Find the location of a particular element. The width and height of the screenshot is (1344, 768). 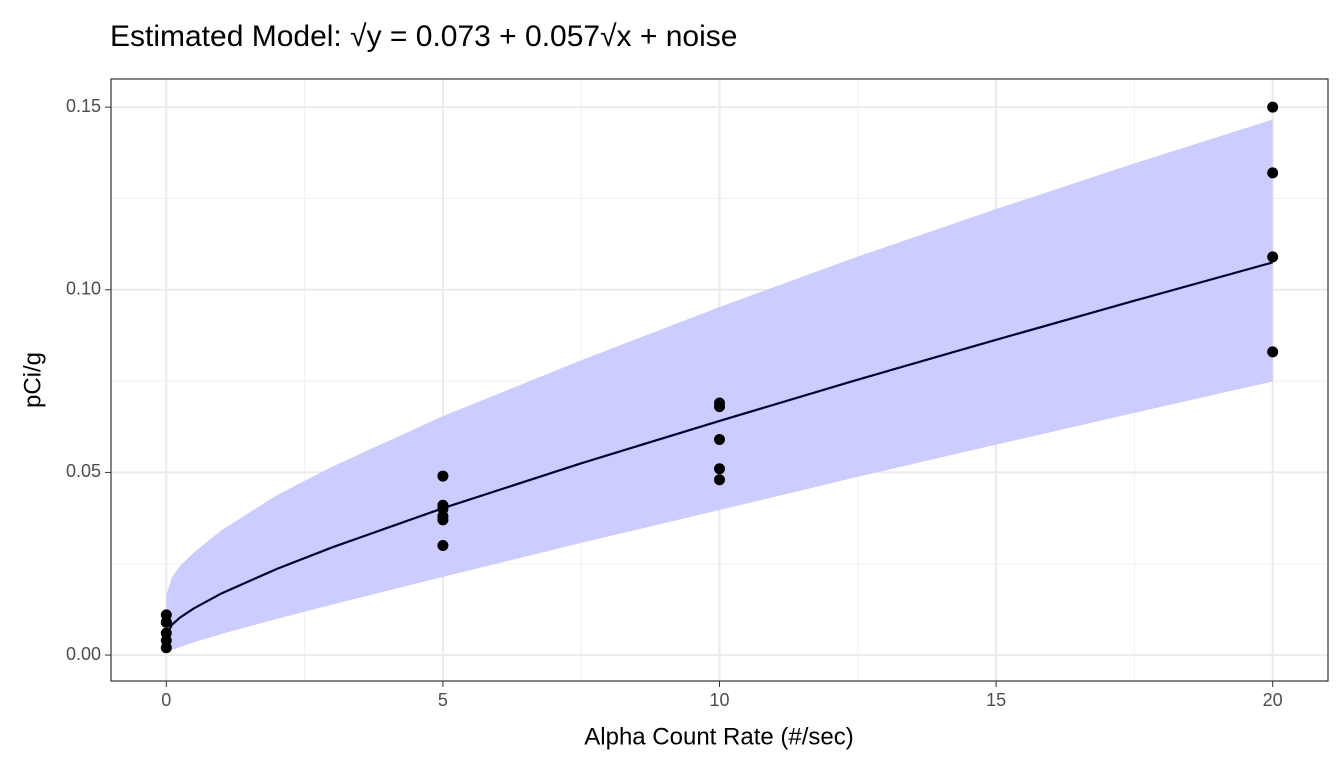

x-tick-label: 20 is located at coordinates (1273, 700).